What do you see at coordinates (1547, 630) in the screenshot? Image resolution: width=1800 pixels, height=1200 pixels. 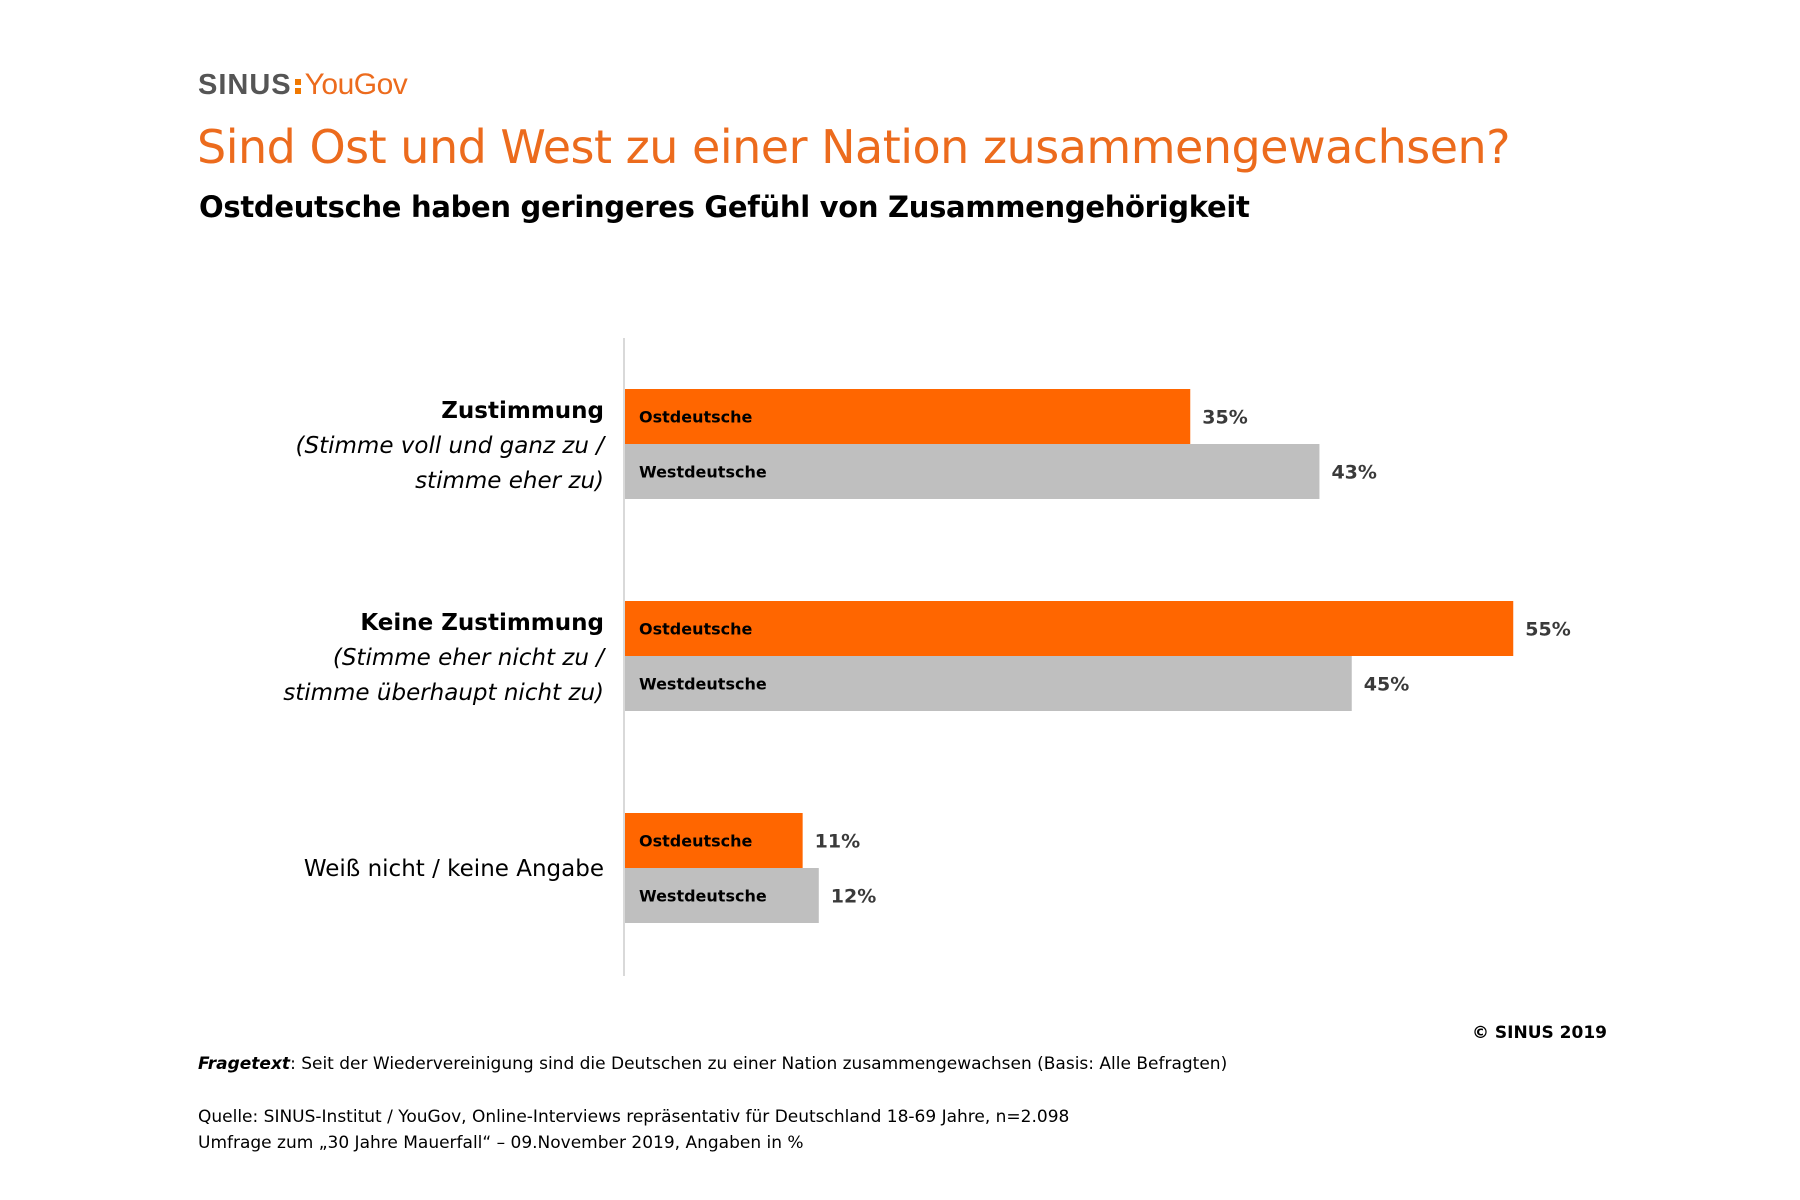 I see `value-label: 55%` at bounding box center [1547, 630].